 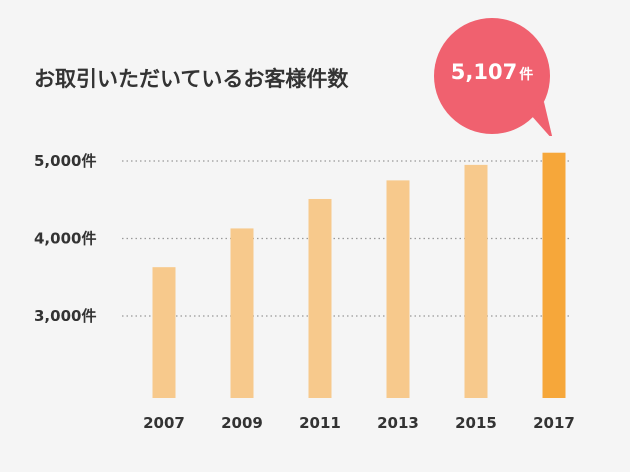 What do you see at coordinates (65, 316) in the screenshot?
I see `y-tick-label: 3,000件` at bounding box center [65, 316].